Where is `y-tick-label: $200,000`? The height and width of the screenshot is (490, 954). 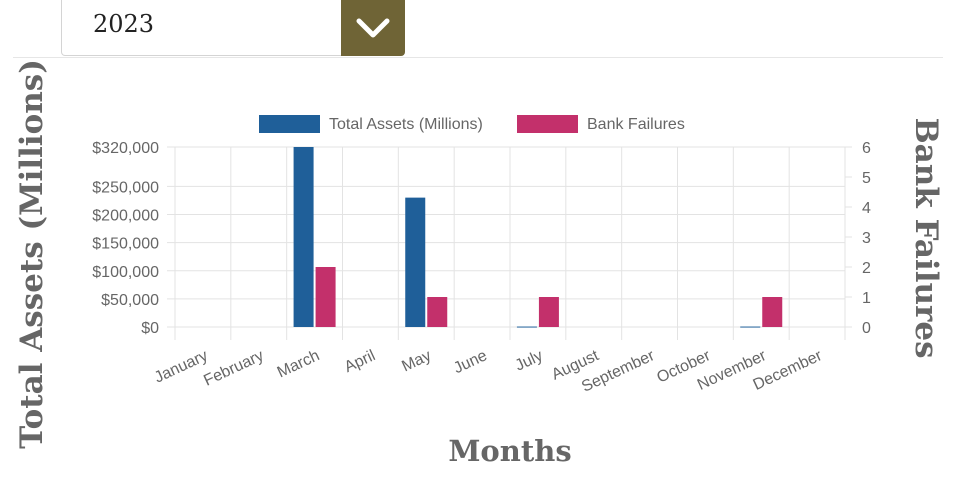
y-tick-label: $200,000 is located at coordinates (125, 216).